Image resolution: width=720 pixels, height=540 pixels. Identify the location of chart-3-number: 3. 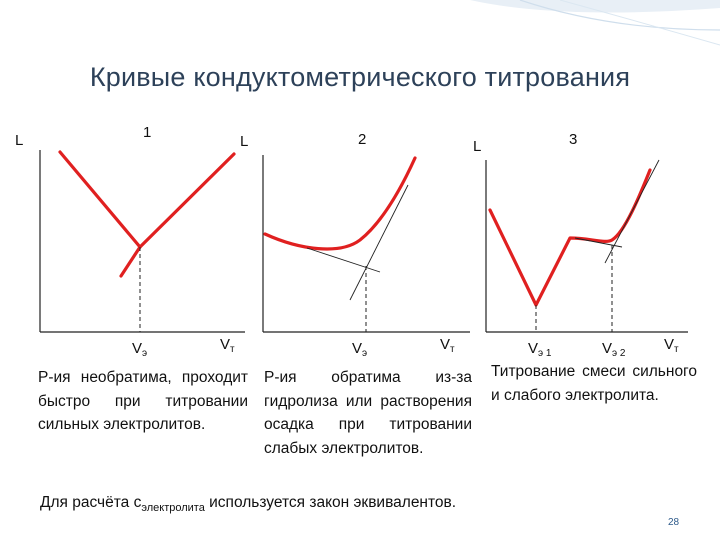
(573, 139).